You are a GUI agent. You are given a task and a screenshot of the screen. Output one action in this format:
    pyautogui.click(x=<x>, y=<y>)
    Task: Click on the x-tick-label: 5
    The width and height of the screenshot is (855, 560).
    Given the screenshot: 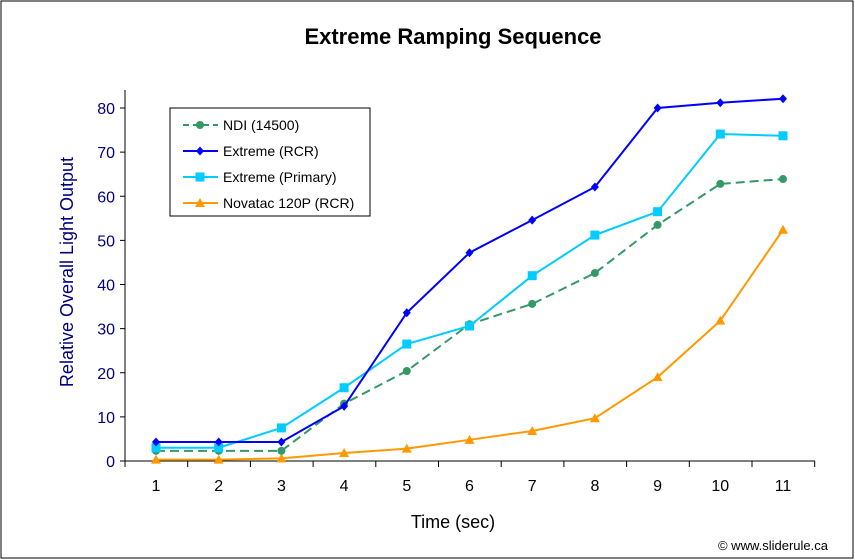 What is the action you would take?
    pyautogui.click(x=406, y=486)
    